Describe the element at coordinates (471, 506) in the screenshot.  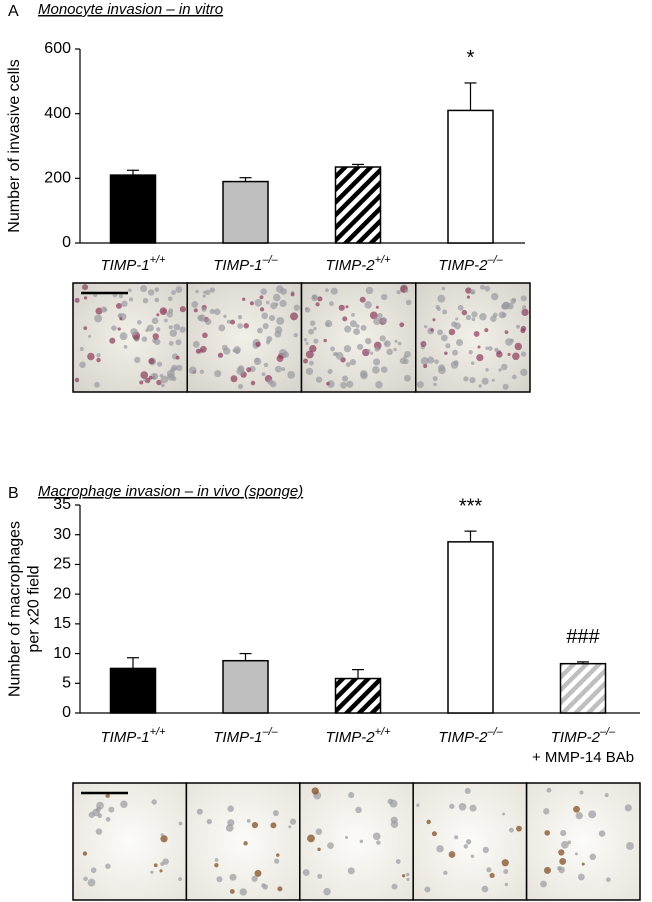
I see `significance-label: ***` at that location.